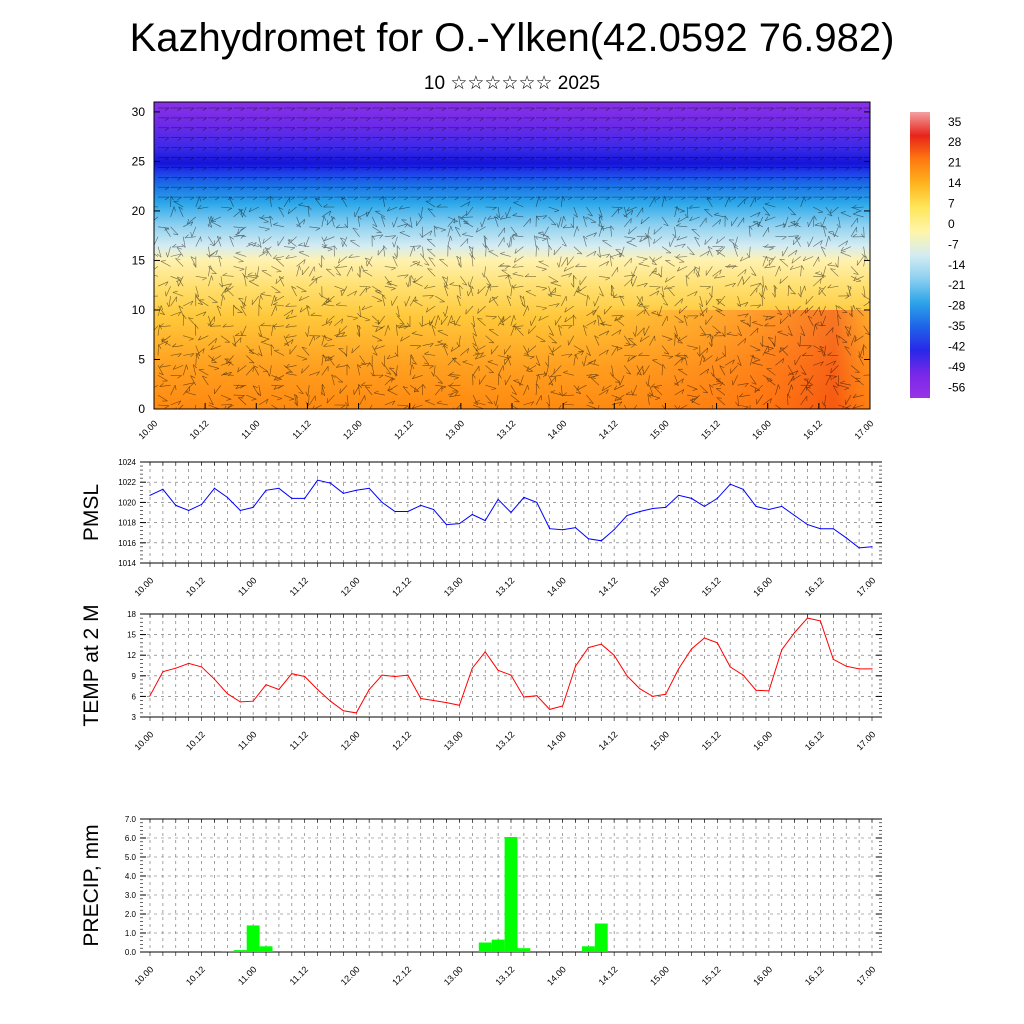 Image resolution: width=1024 pixels, height=1024 pixels. I want to click on y-tick-label: 1022, so click(127, 482).